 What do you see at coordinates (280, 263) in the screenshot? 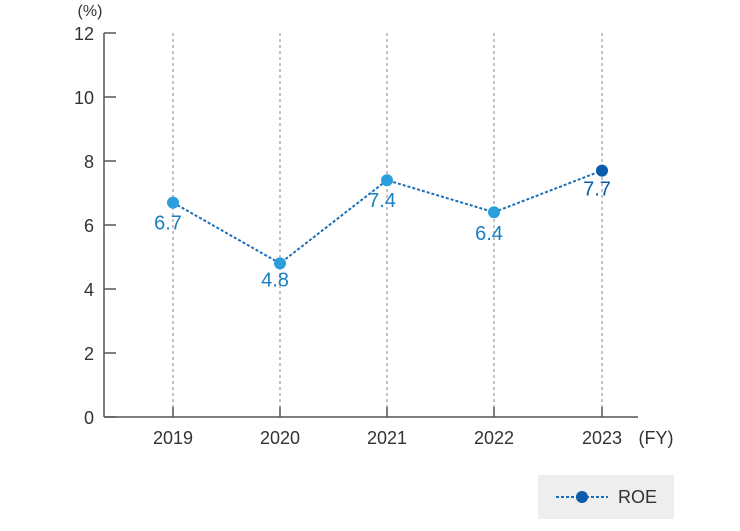
I see `roe-point-2020` at bounding box center [280, 263].